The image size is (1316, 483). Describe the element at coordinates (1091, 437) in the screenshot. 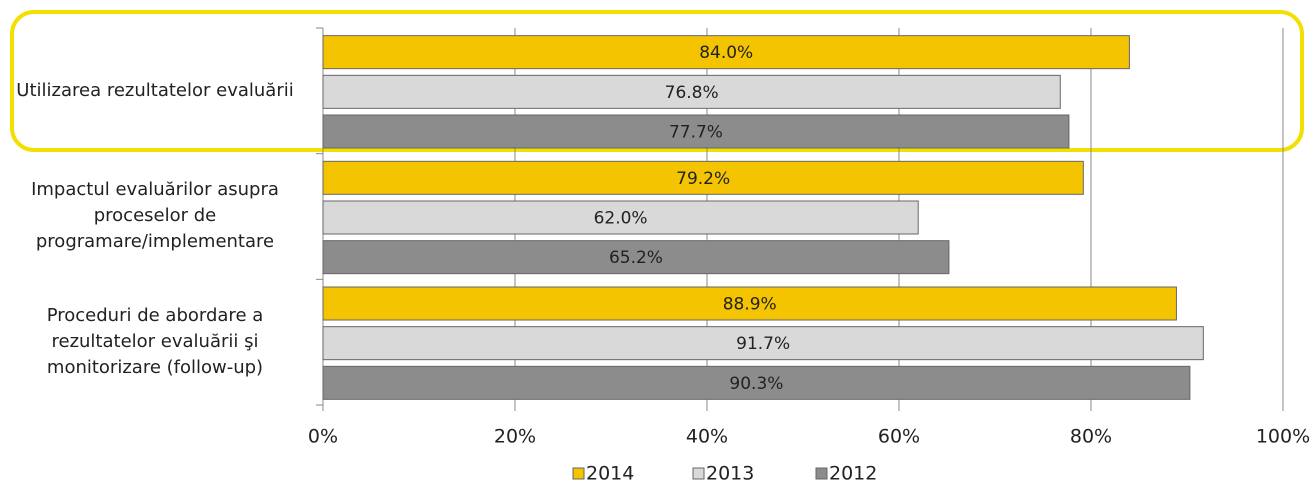

I see `x-tick-label: 80%` at that location.